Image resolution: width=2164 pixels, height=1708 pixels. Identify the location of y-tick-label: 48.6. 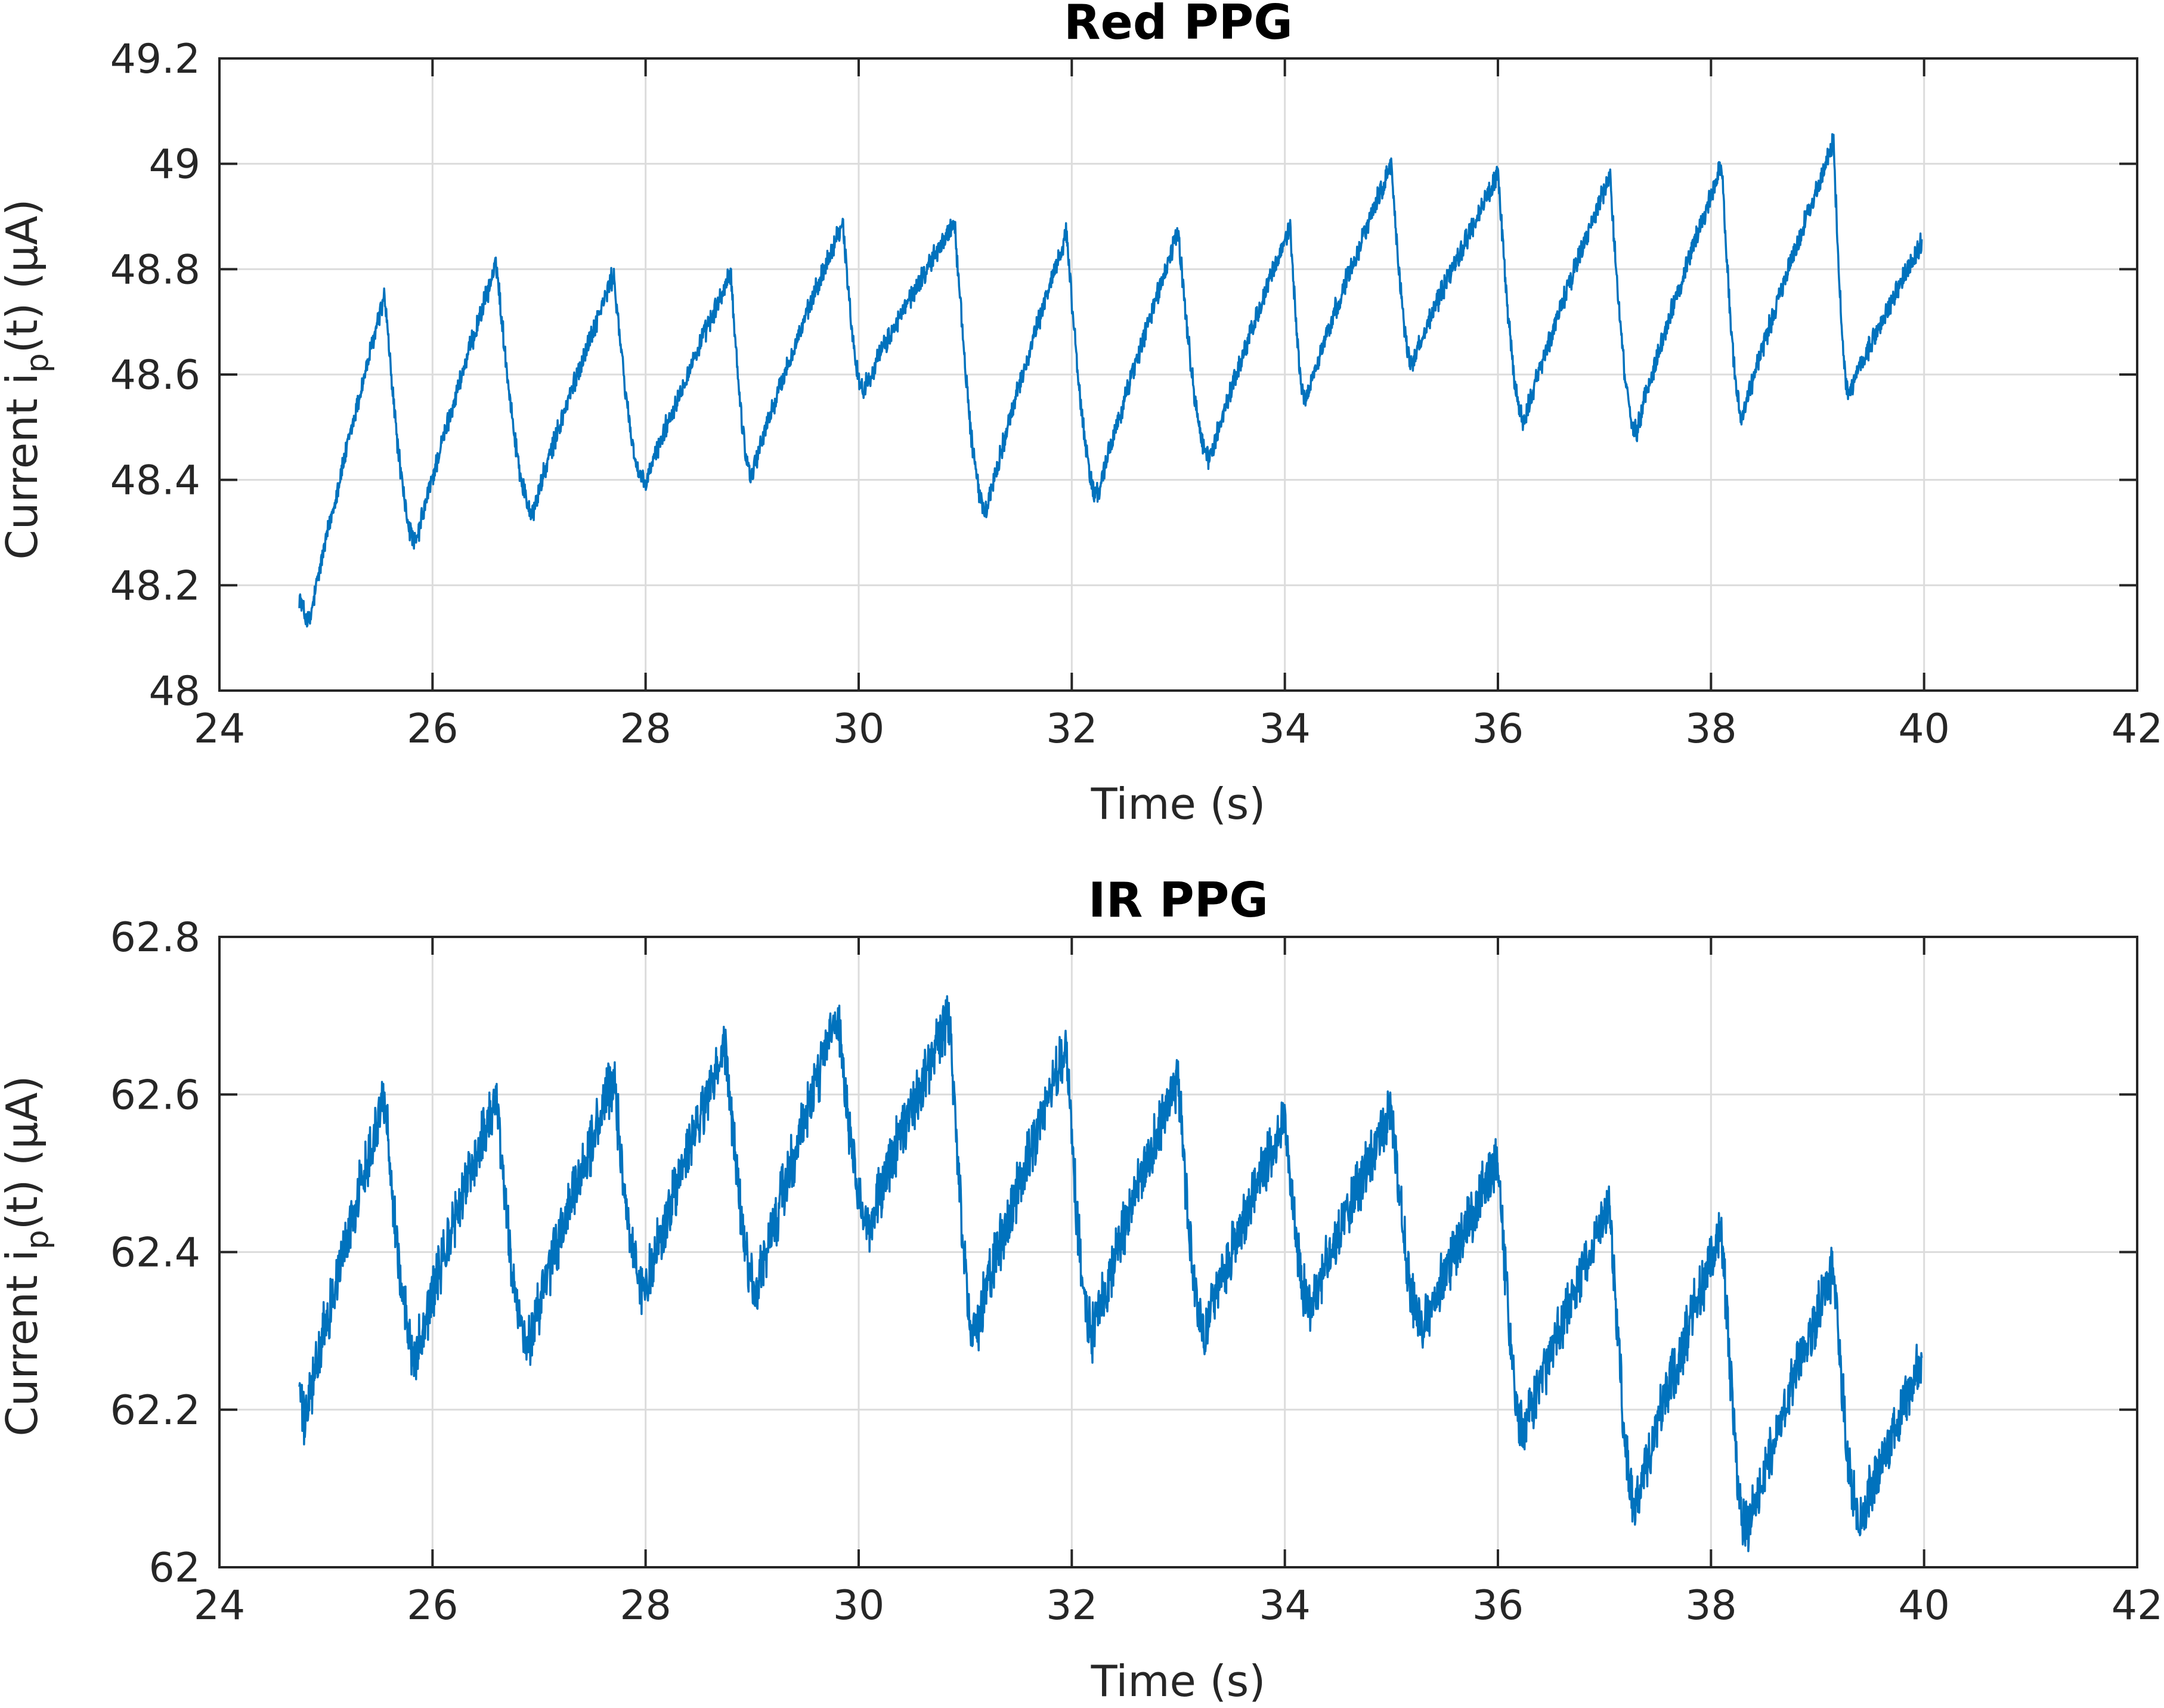
(155, 375).